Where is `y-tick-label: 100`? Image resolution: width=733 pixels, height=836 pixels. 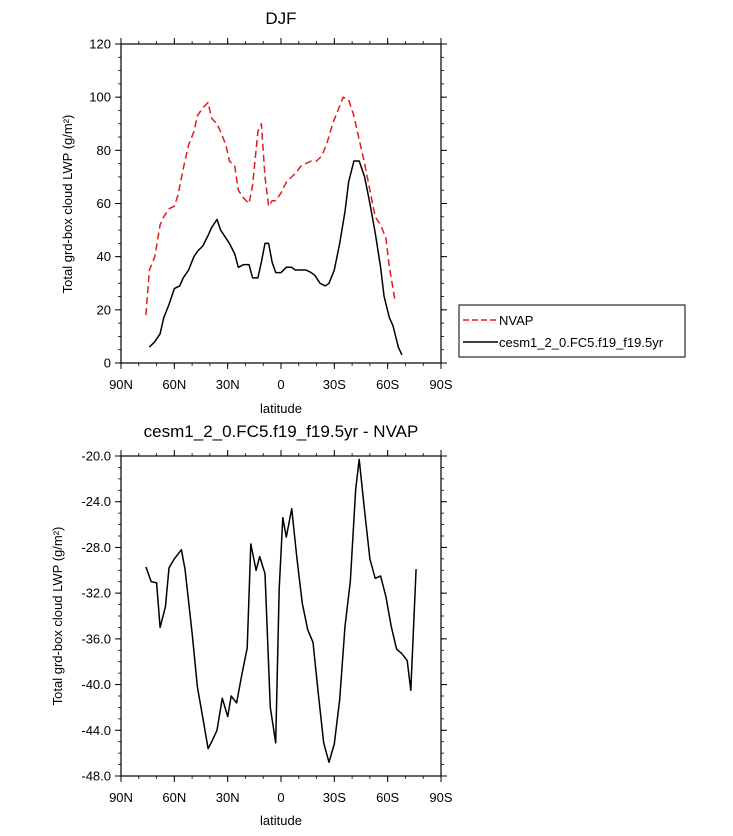 y-tick-label: 100 is located at coordinates (100, 97).